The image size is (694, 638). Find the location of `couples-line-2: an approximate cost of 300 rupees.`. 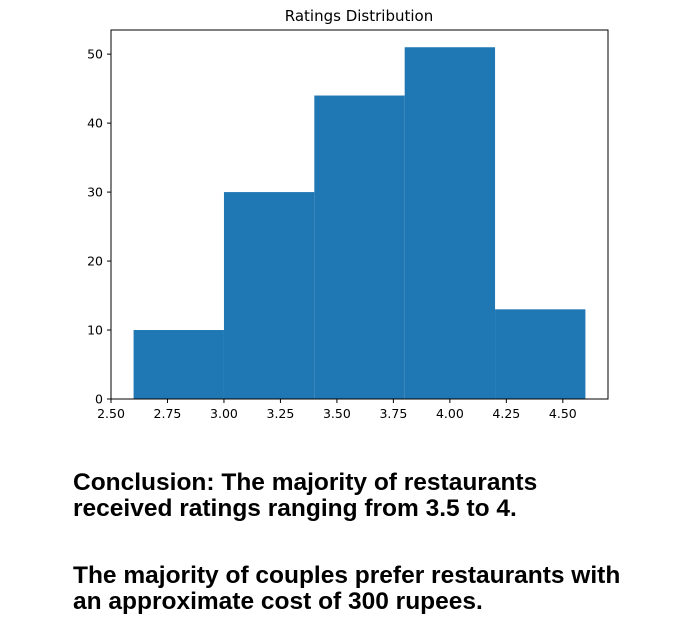

couples-line-2: an approximate cost of 300 rupees. is located at coordinates (278, 601).